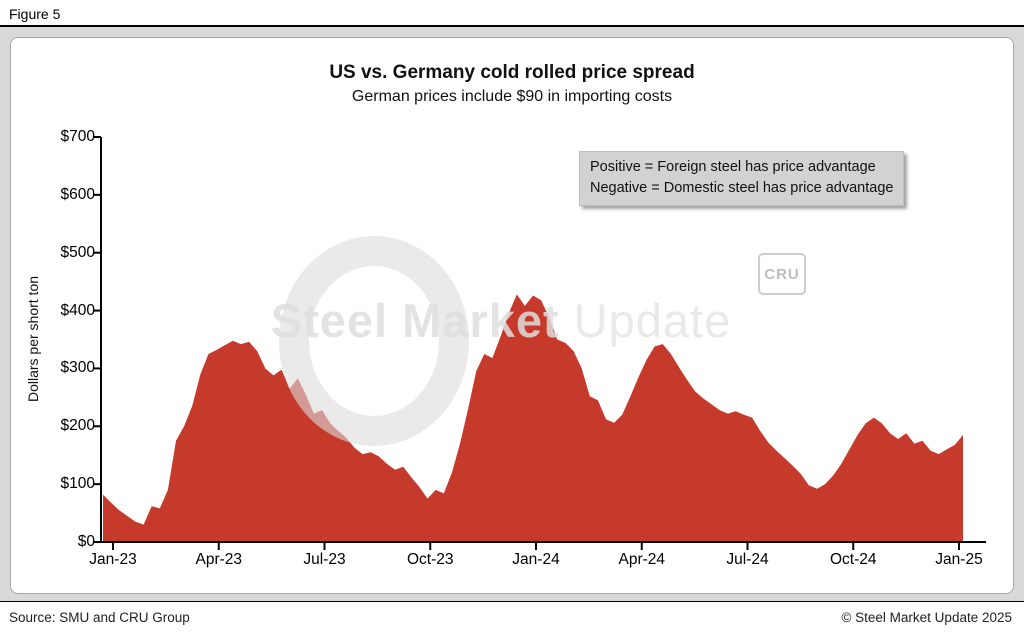 This screenshot has width=1024, height=633. What do you see at coordinates (77, 484) in the screenshot?
I see `y-axis-tick-label: $100` at bounding box center [77, 484].